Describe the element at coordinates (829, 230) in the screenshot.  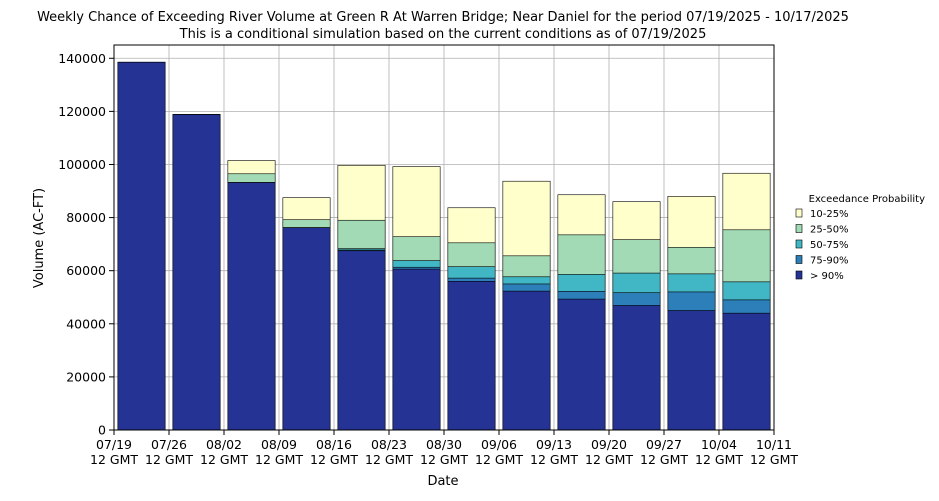
I see `legend-label: 25-50%` at that location.